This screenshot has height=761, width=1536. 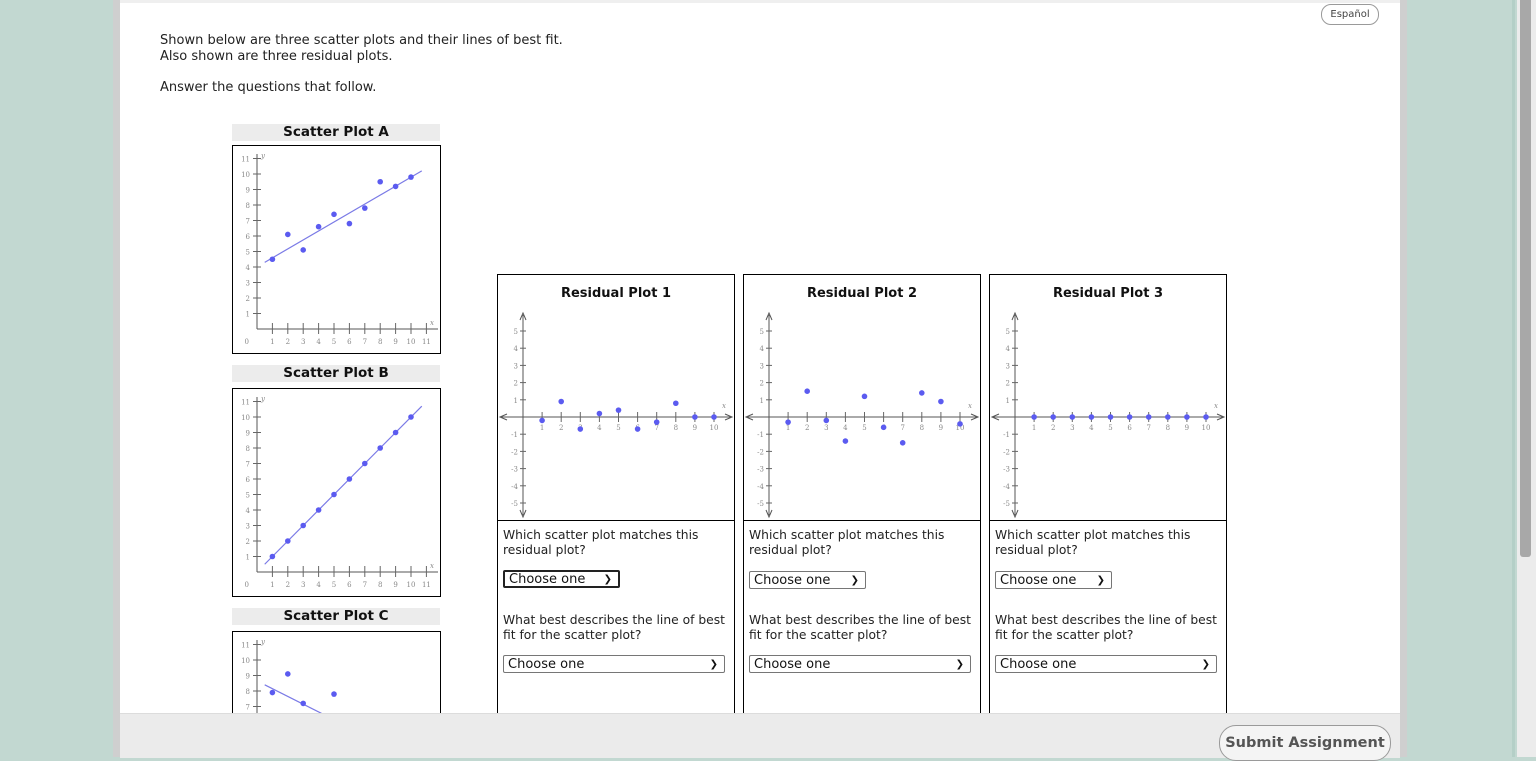 I want to click on instruction-line-3: Answer the questions that follow., so click(x=268, y=87).